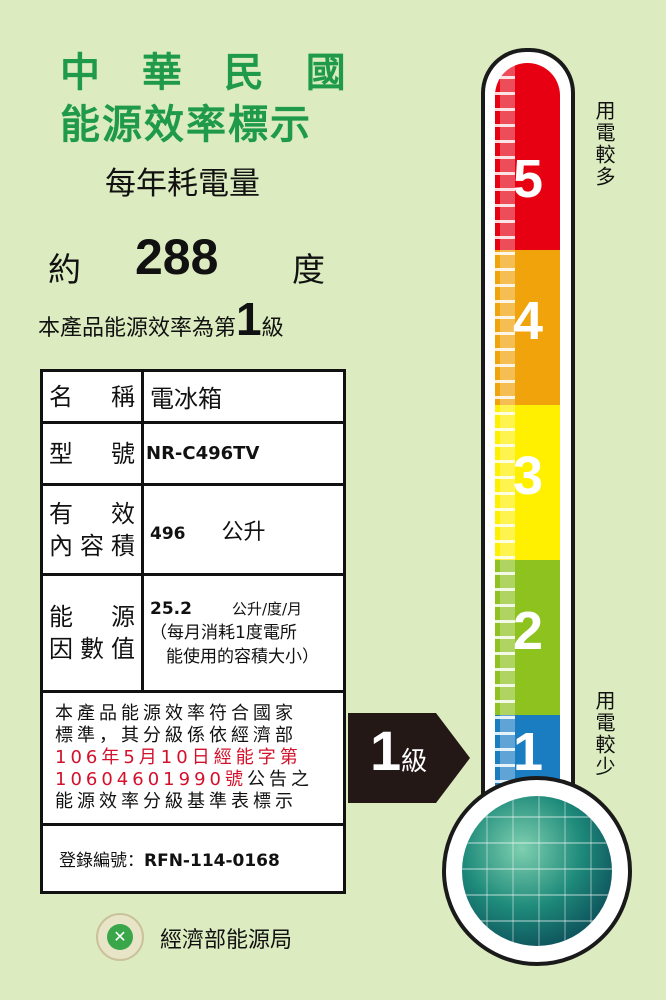 The width and height of the screenshot is (666, 1000). I want to click on less-power-label: 用電較少, so click(604, 734).